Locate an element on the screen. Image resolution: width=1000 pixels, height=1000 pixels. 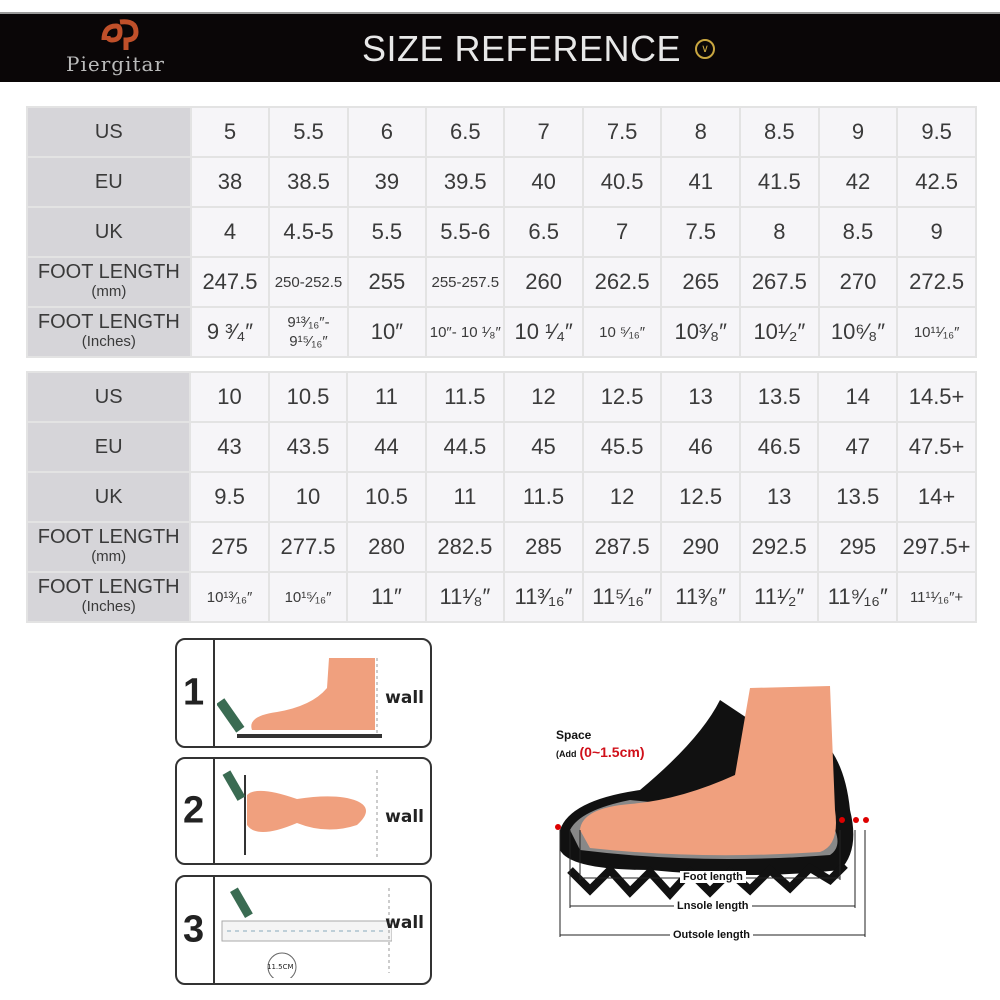
space-add-prefix: (Add is located at coordinates (566, 754).